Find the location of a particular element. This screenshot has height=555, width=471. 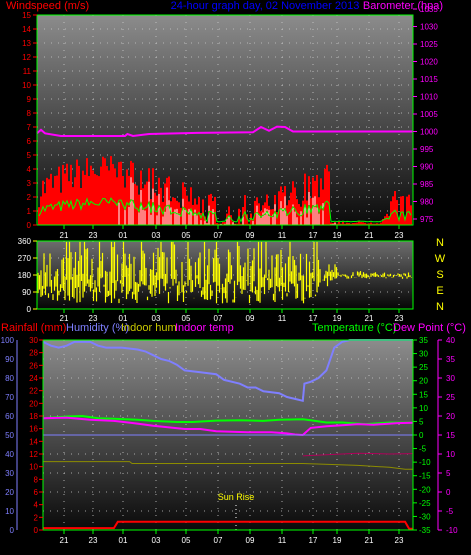

temp-tick-label: -30 is located at coordinates (425, 516).